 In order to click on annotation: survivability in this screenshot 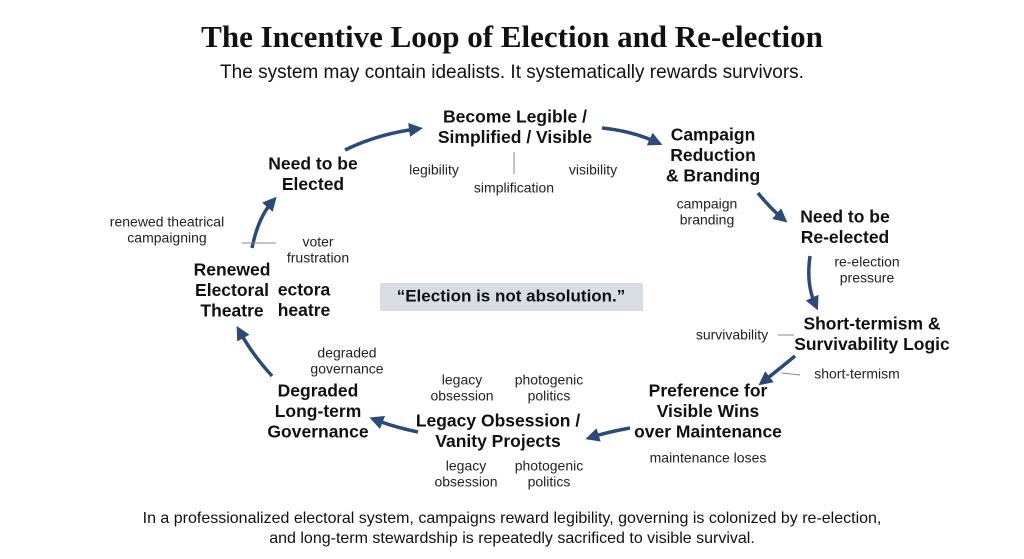, I will do `click(732, 335)`.